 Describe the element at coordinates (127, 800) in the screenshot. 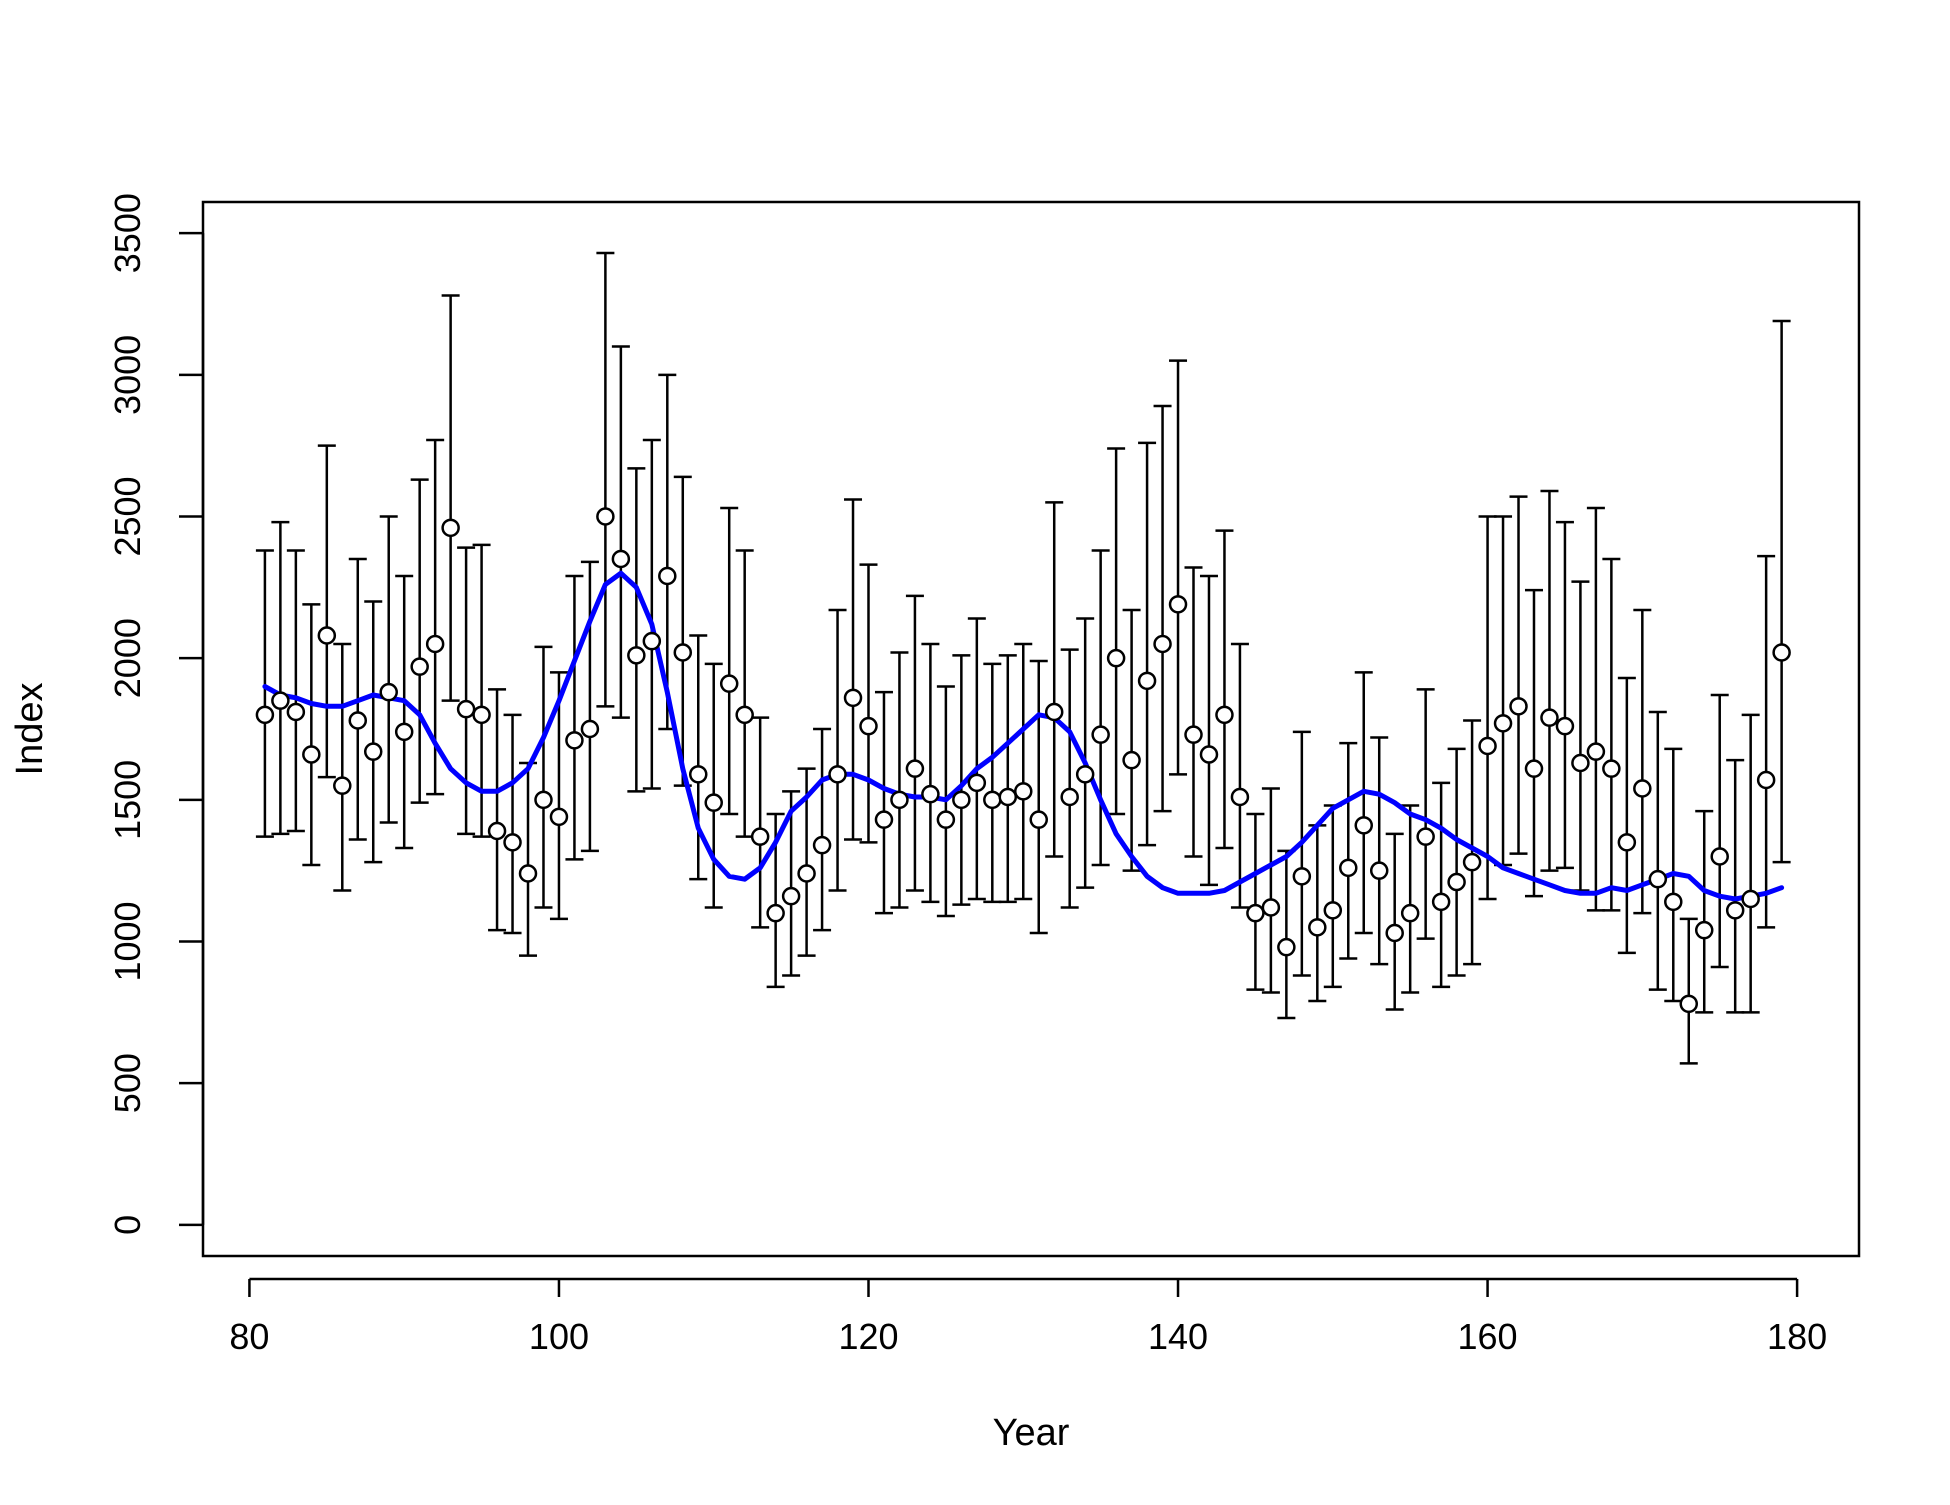

I see `y-tick-label: 1500` at that location.